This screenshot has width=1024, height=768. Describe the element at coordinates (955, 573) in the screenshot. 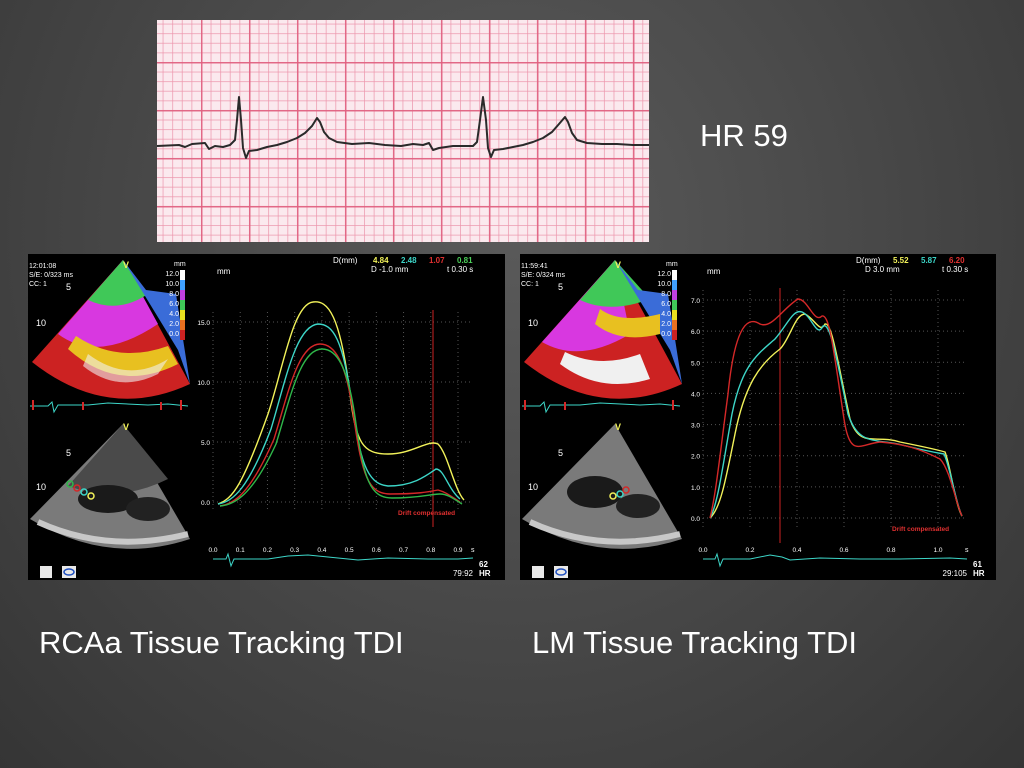

I see `frame-counter: 29:105` at that location.